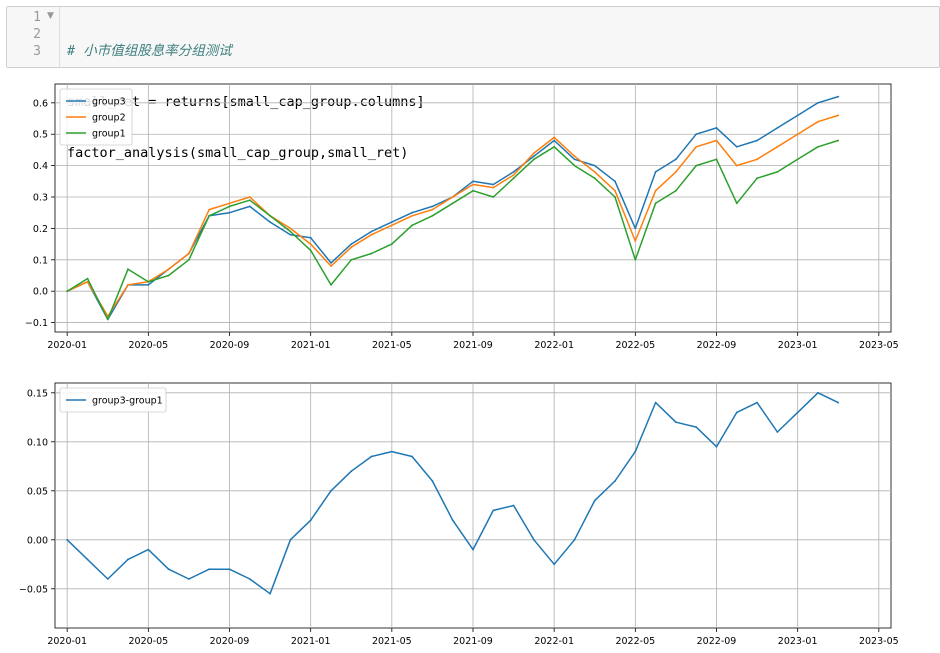 The height and width of the screenshot is (653, 940). What do you see at coordinates (37, 51) in the screenshot?
I see `line-number: 3` at bounding box center [37, 51].